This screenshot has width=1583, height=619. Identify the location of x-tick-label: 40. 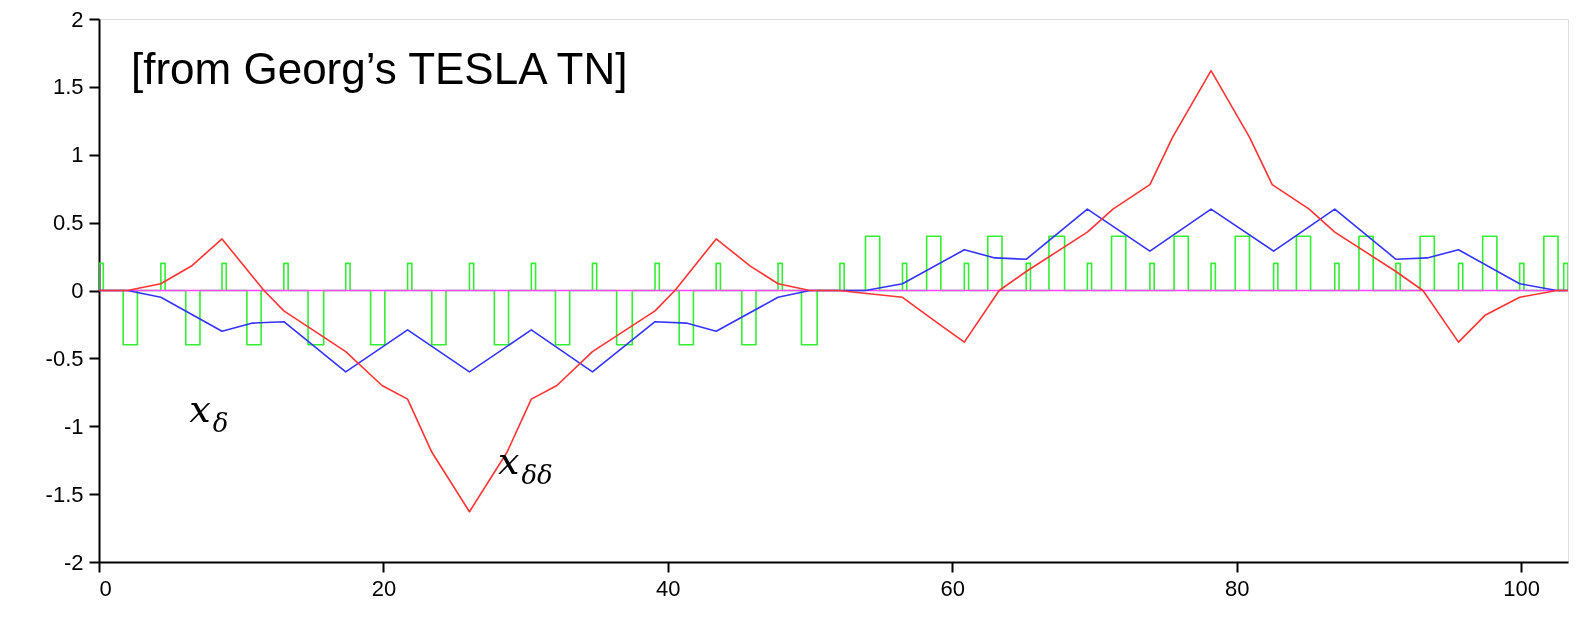
(668, 588).